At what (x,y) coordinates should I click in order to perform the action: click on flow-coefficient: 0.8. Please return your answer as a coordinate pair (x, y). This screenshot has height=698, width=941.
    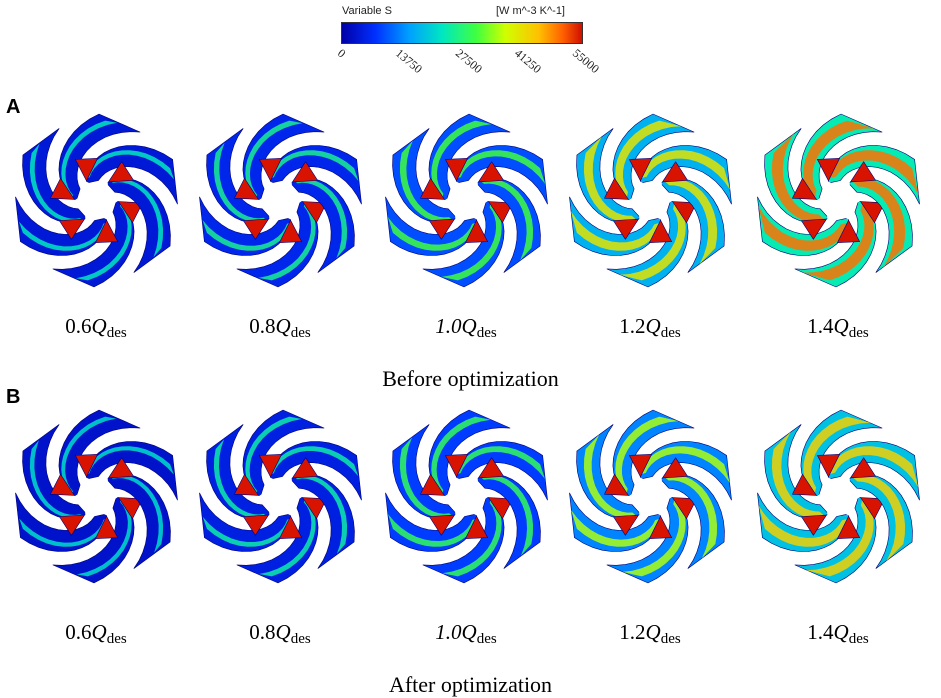
    Looking at the image, I should click on (262, 632).